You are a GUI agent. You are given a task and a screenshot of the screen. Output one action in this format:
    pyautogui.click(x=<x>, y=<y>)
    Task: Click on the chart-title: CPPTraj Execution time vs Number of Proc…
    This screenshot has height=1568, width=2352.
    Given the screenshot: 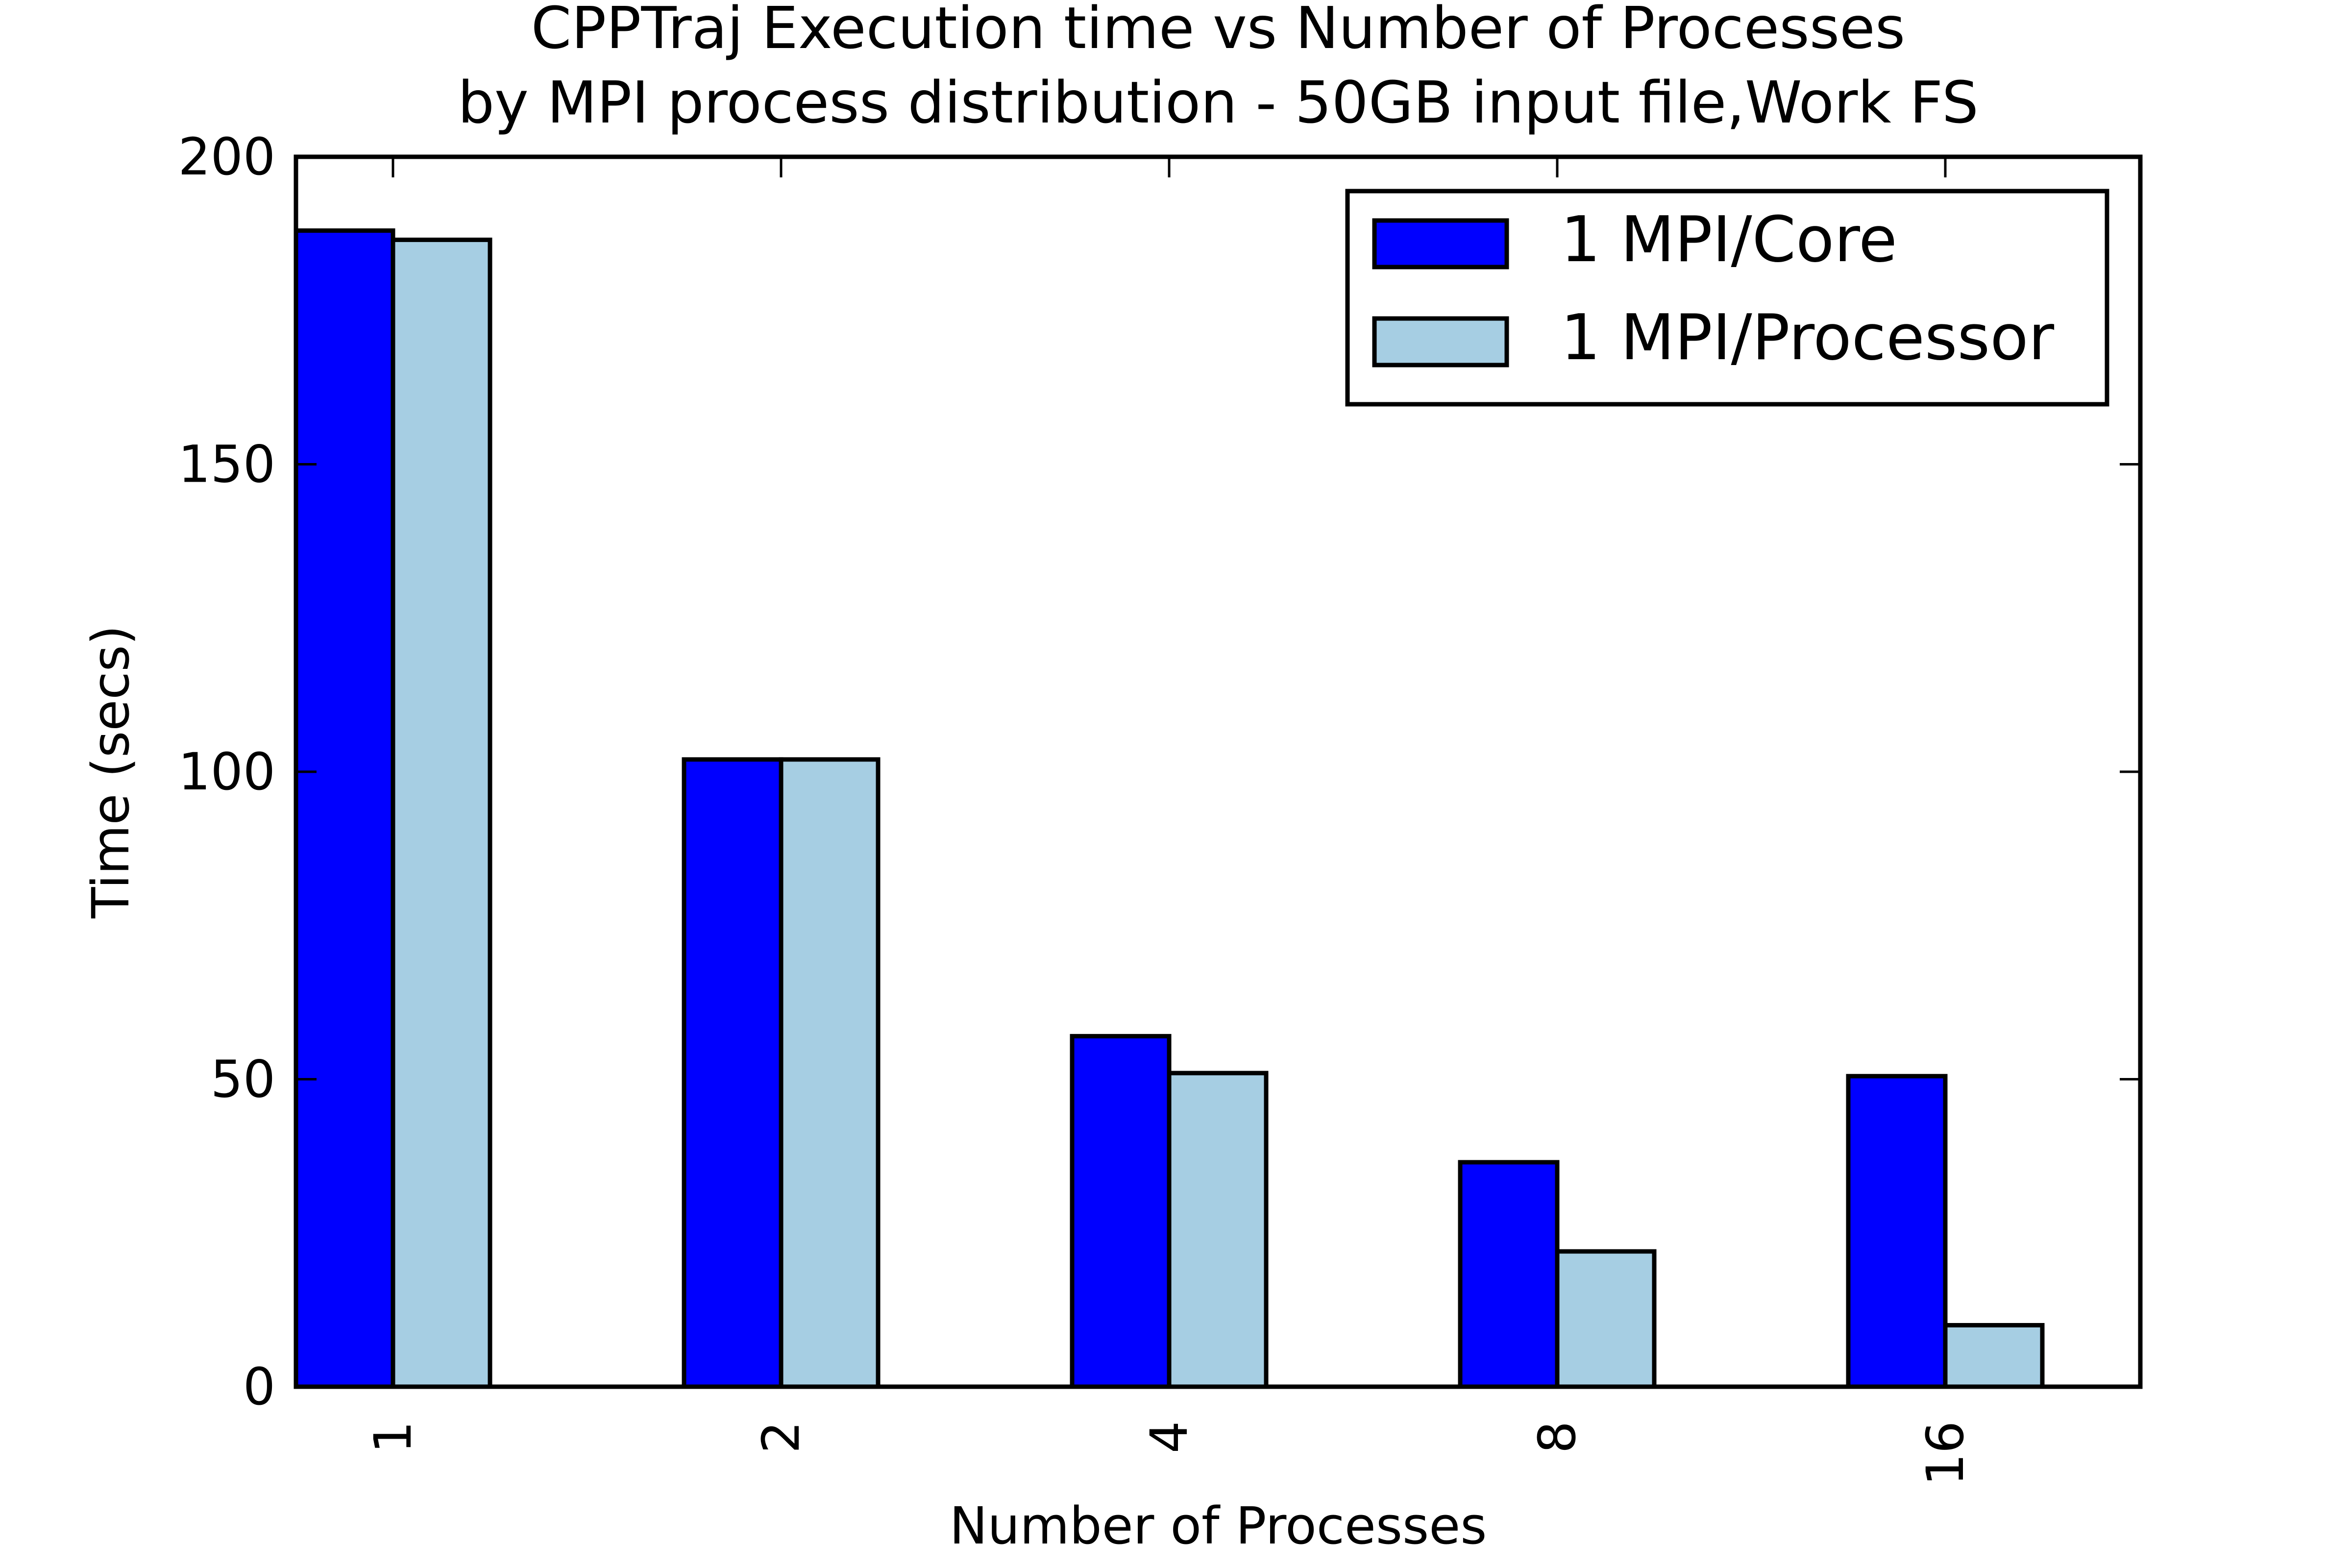 What is the action you would take?
    pyautogui.click(x=1218, y=31)
    